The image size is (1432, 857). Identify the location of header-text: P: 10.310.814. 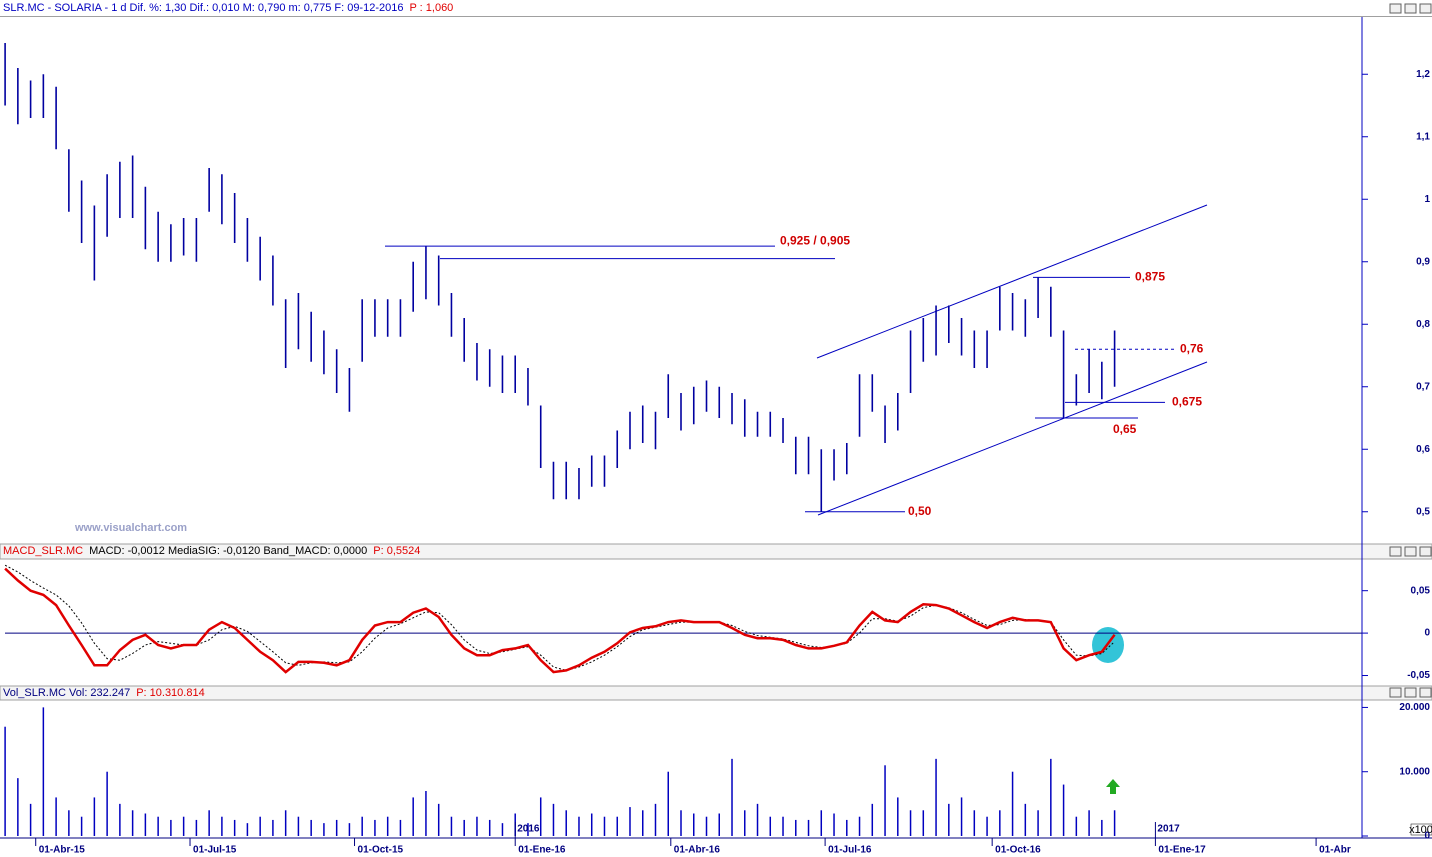
(170, 693).